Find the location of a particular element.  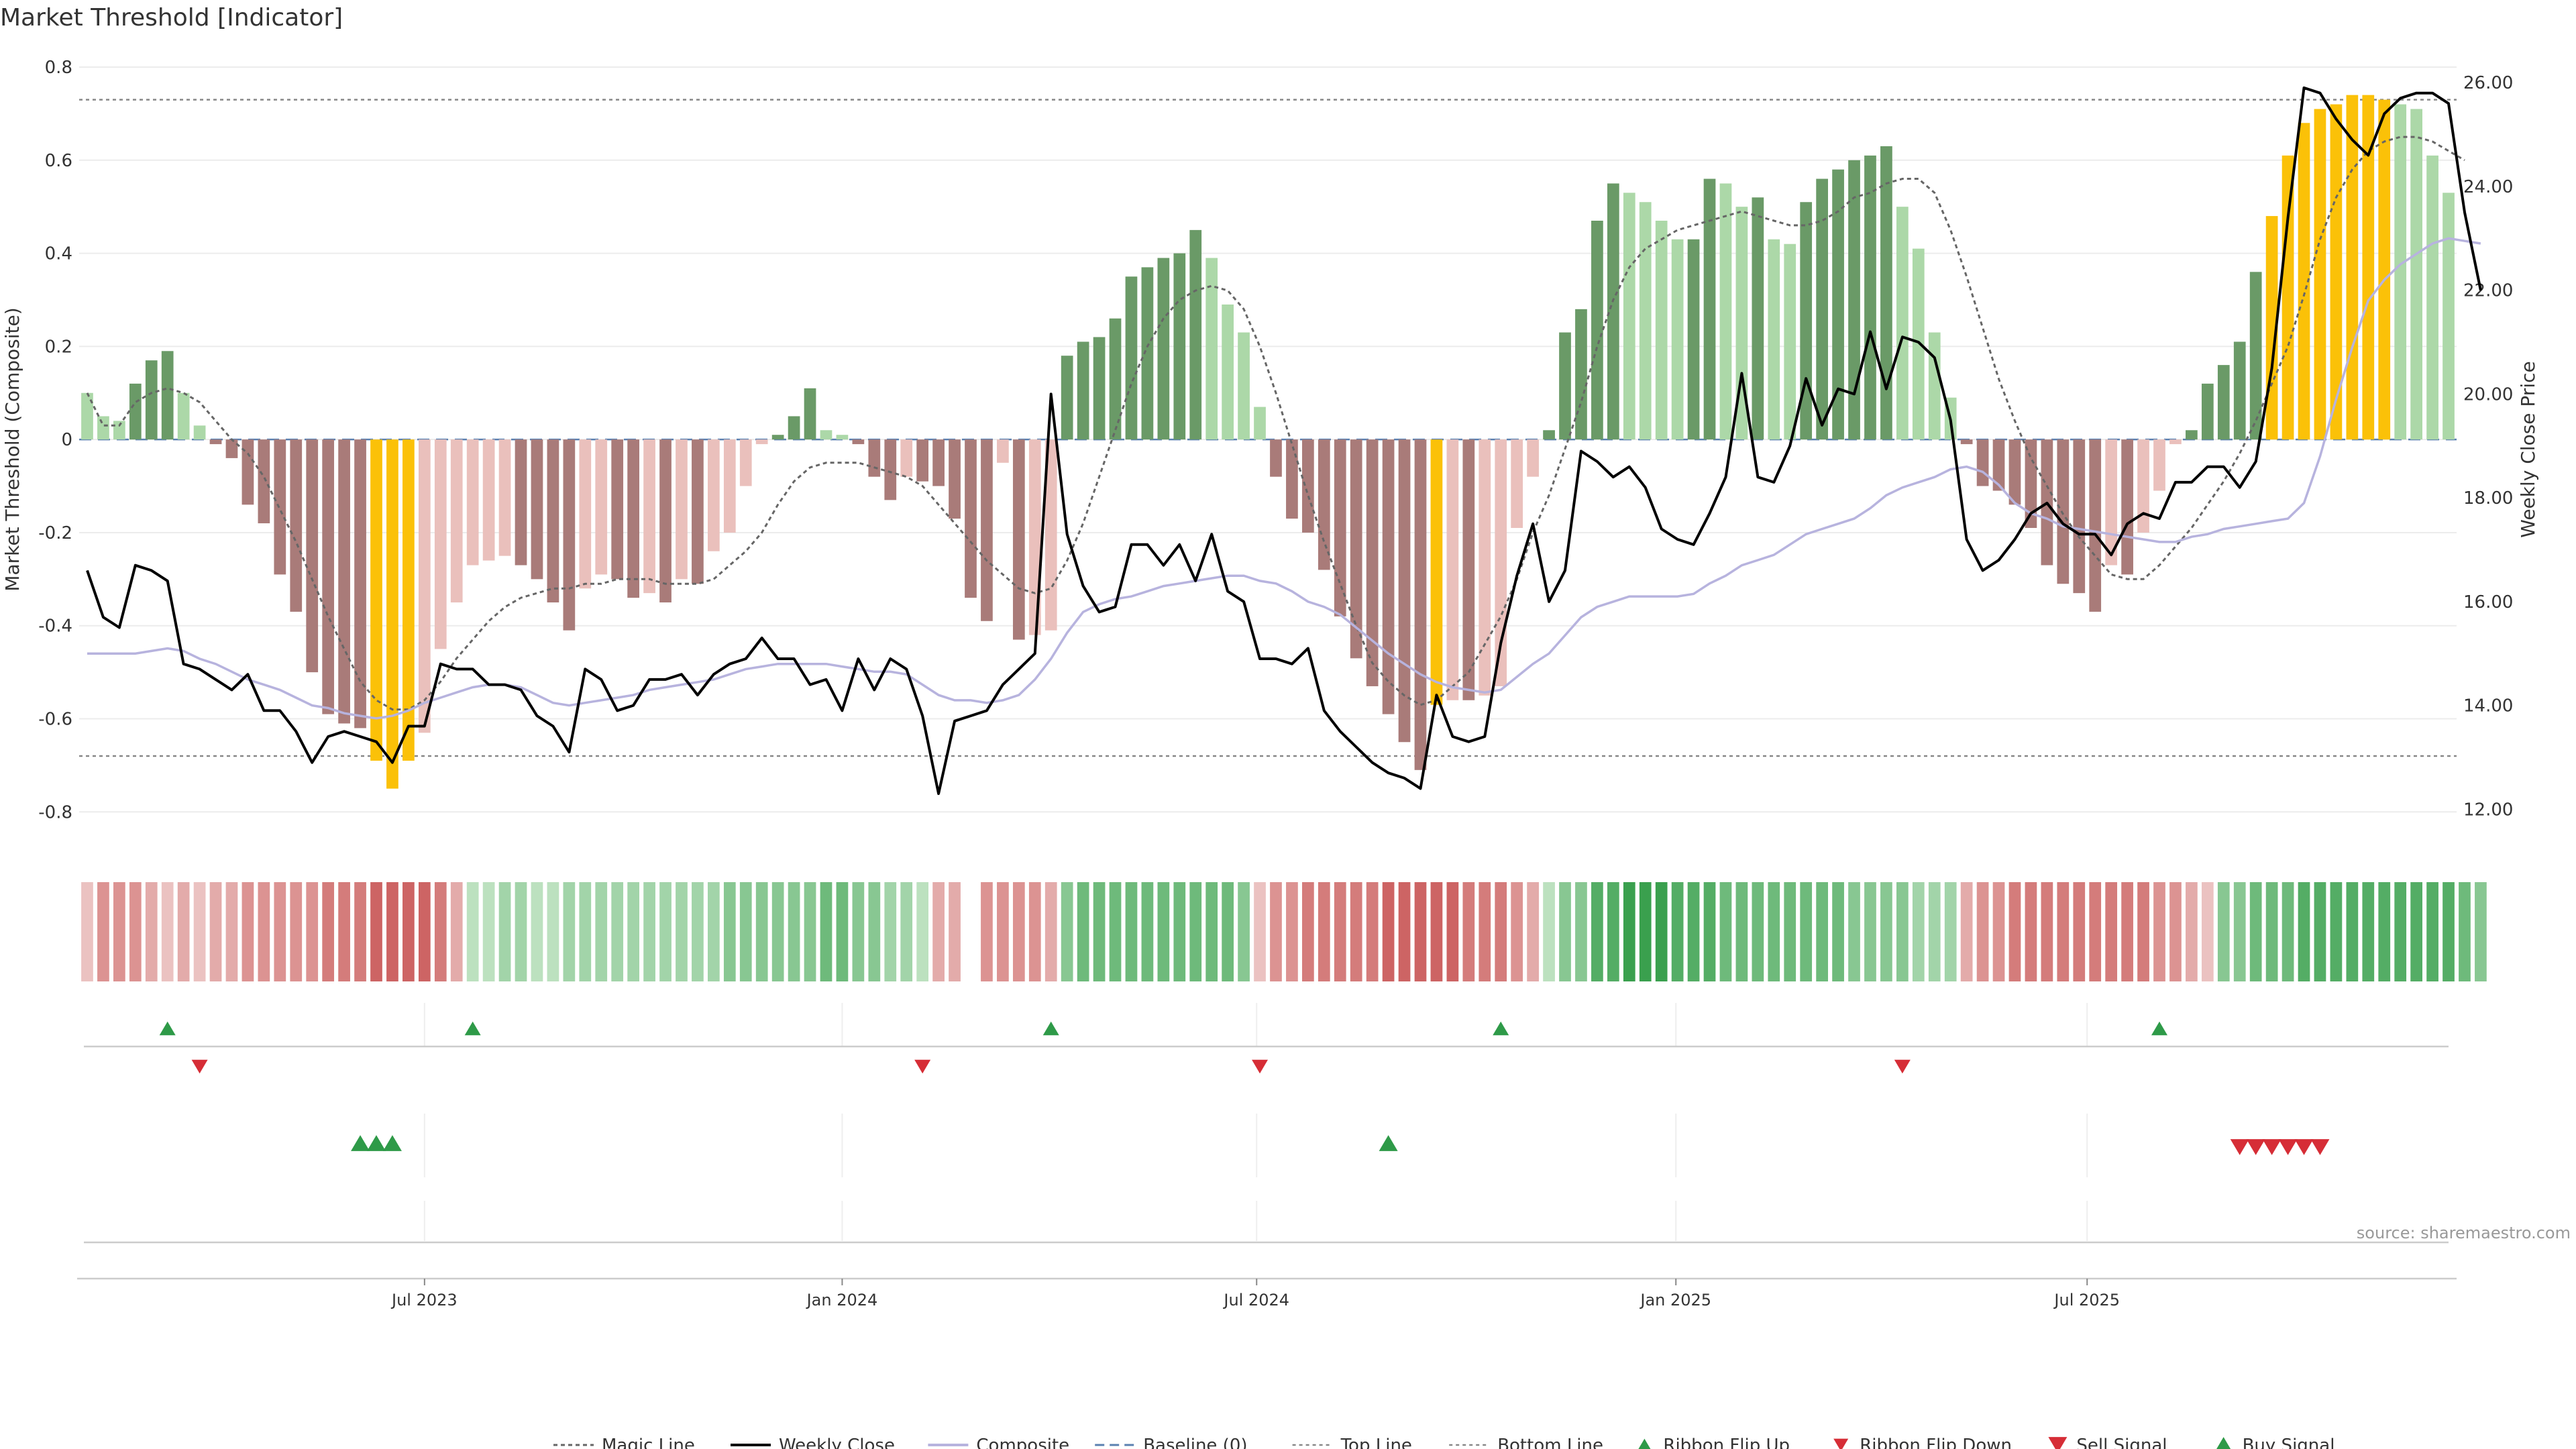

legend-label: Bottom Line is located at coordinates (1550, 1442).